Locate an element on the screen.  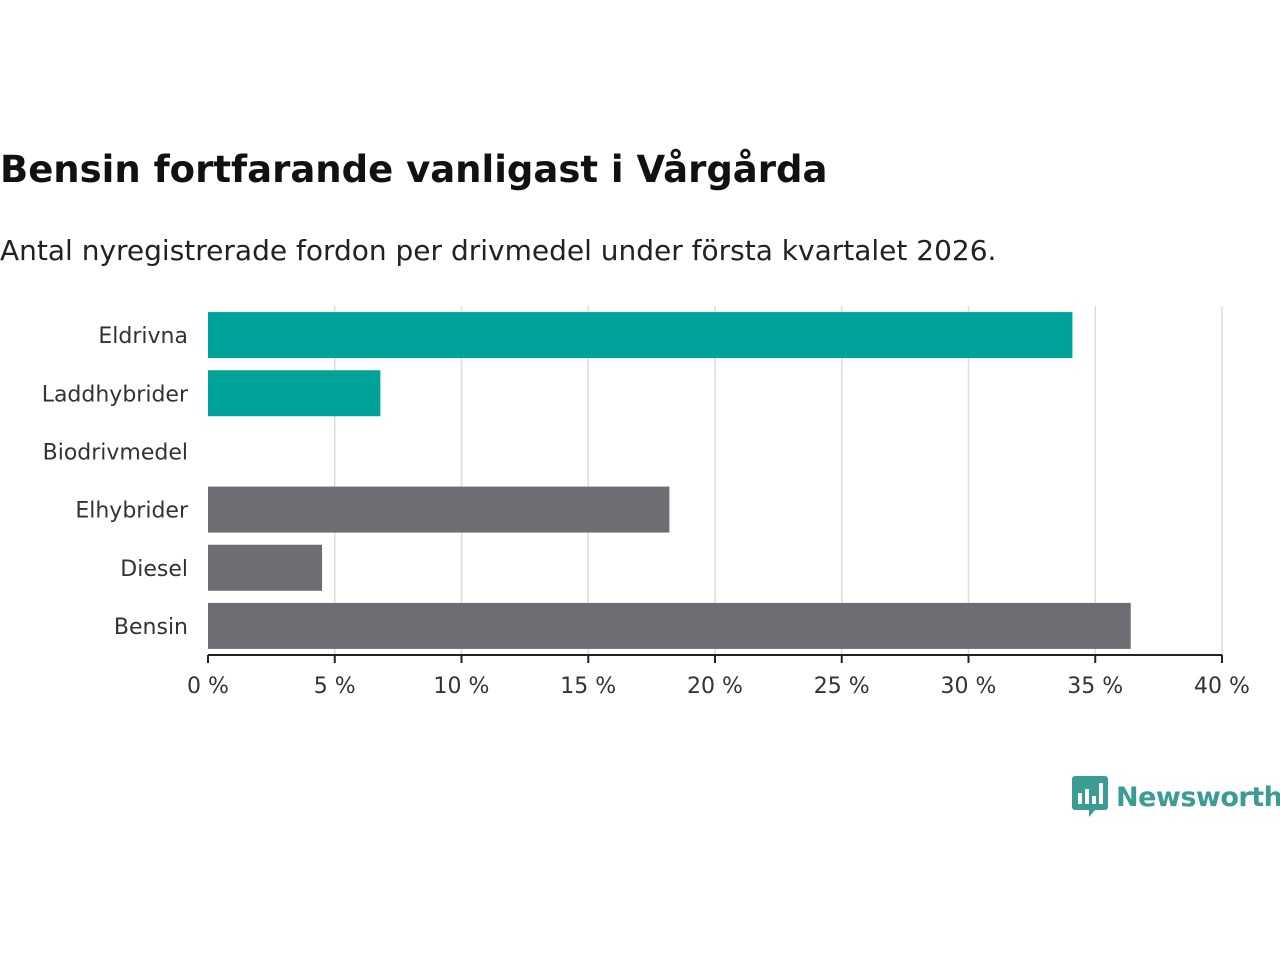
bar-chart-speech-icon is located at coordinates (1090, 796).